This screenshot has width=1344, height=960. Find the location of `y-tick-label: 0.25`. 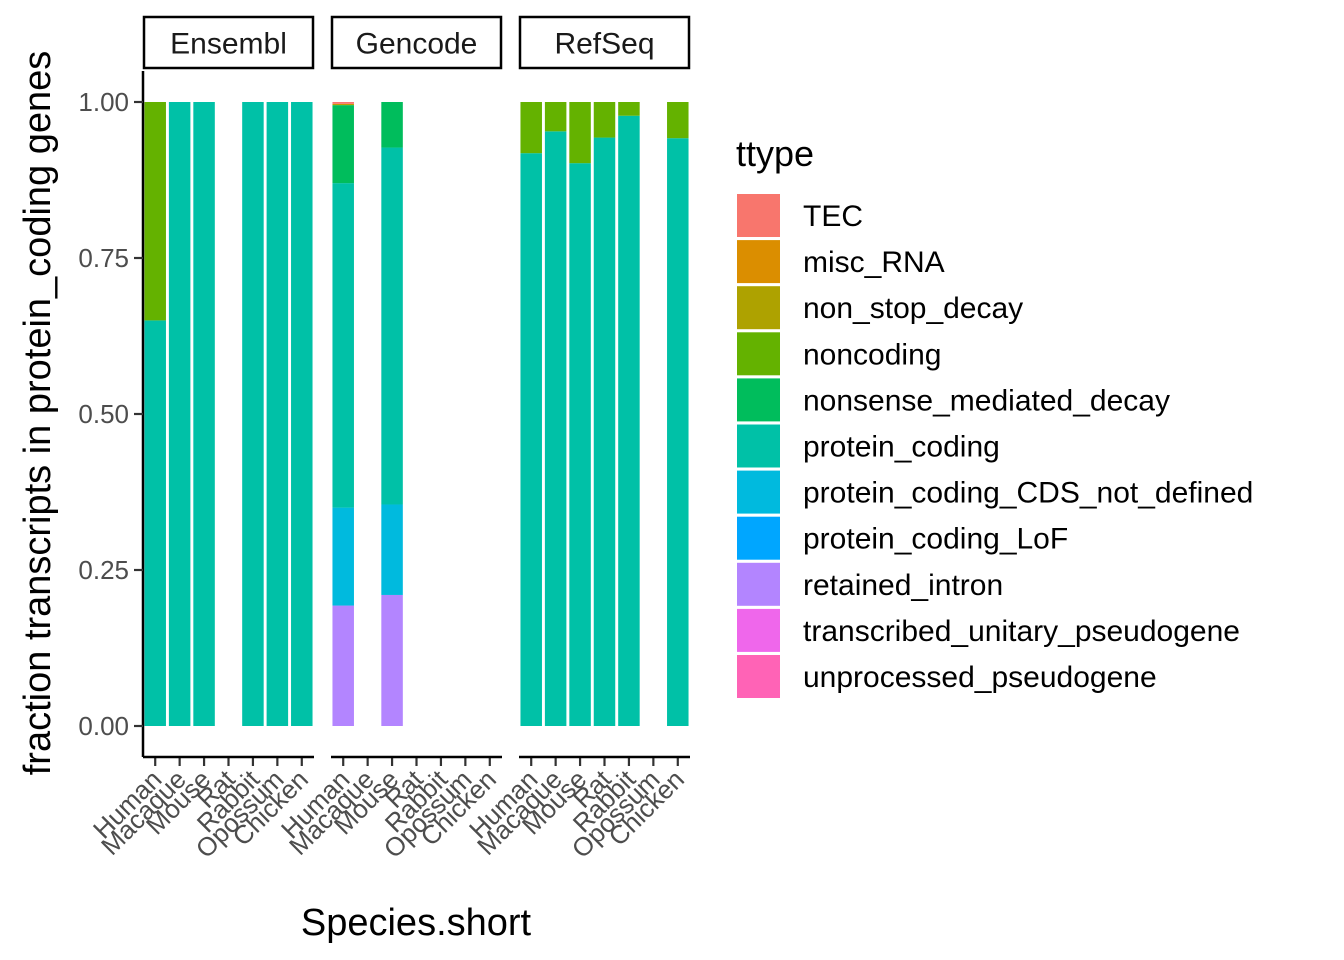

y-tick-label: 0.25 is located at coordinates (103, 570).